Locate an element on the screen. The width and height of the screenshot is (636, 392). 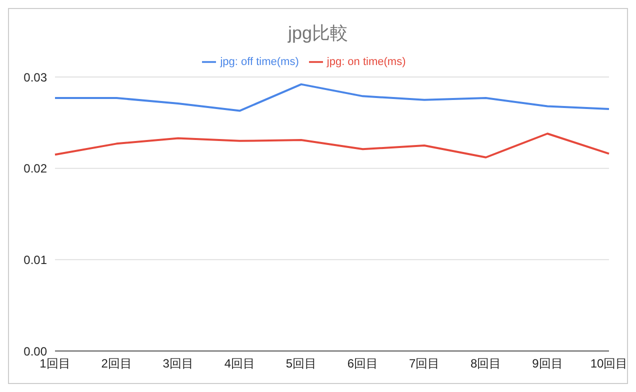
y-tick-label: 0.02 is located at coordinates (36, 169).